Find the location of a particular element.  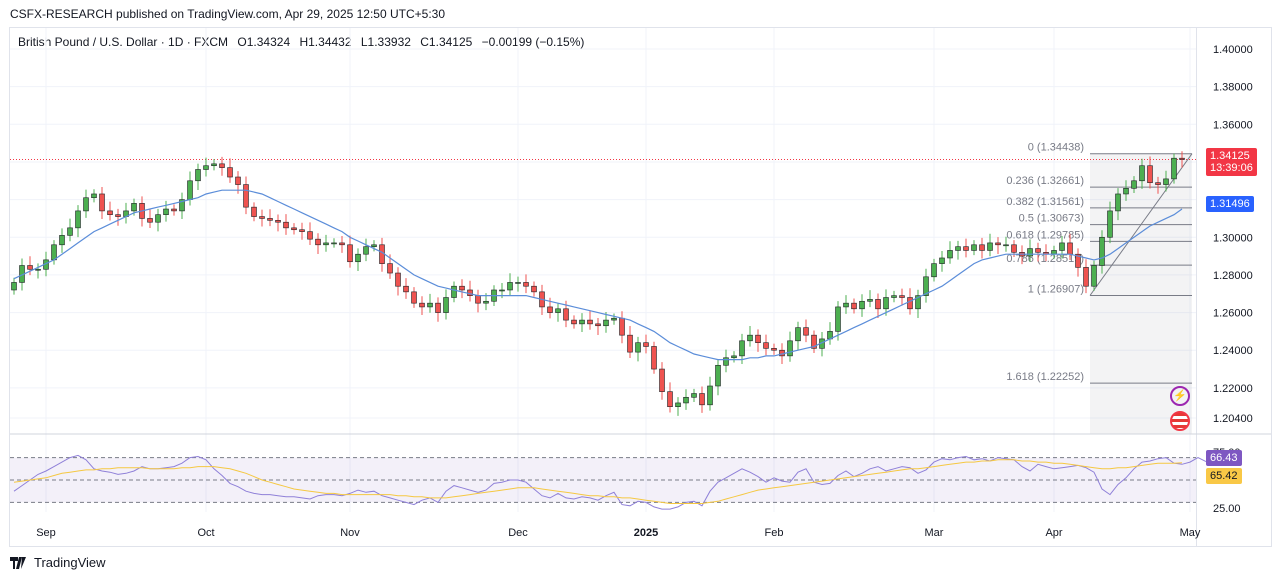

legend-change: −0.00199 (−0.15%) is located at coordinates (533, 42).